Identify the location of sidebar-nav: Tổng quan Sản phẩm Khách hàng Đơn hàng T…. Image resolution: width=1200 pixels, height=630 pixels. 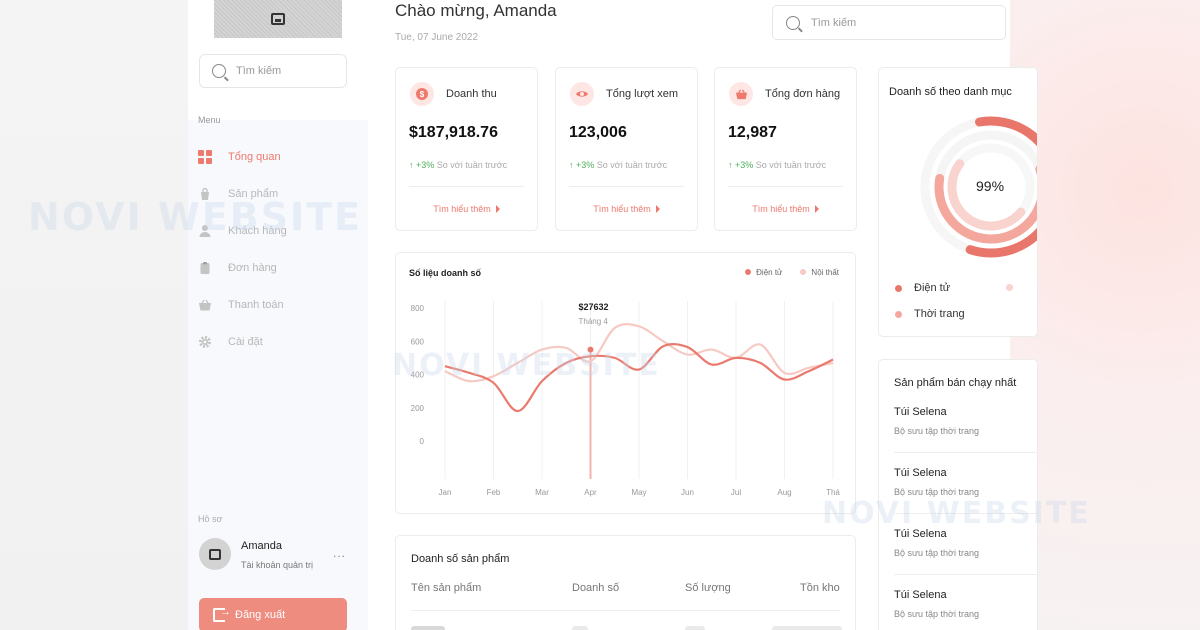
(242, 249).